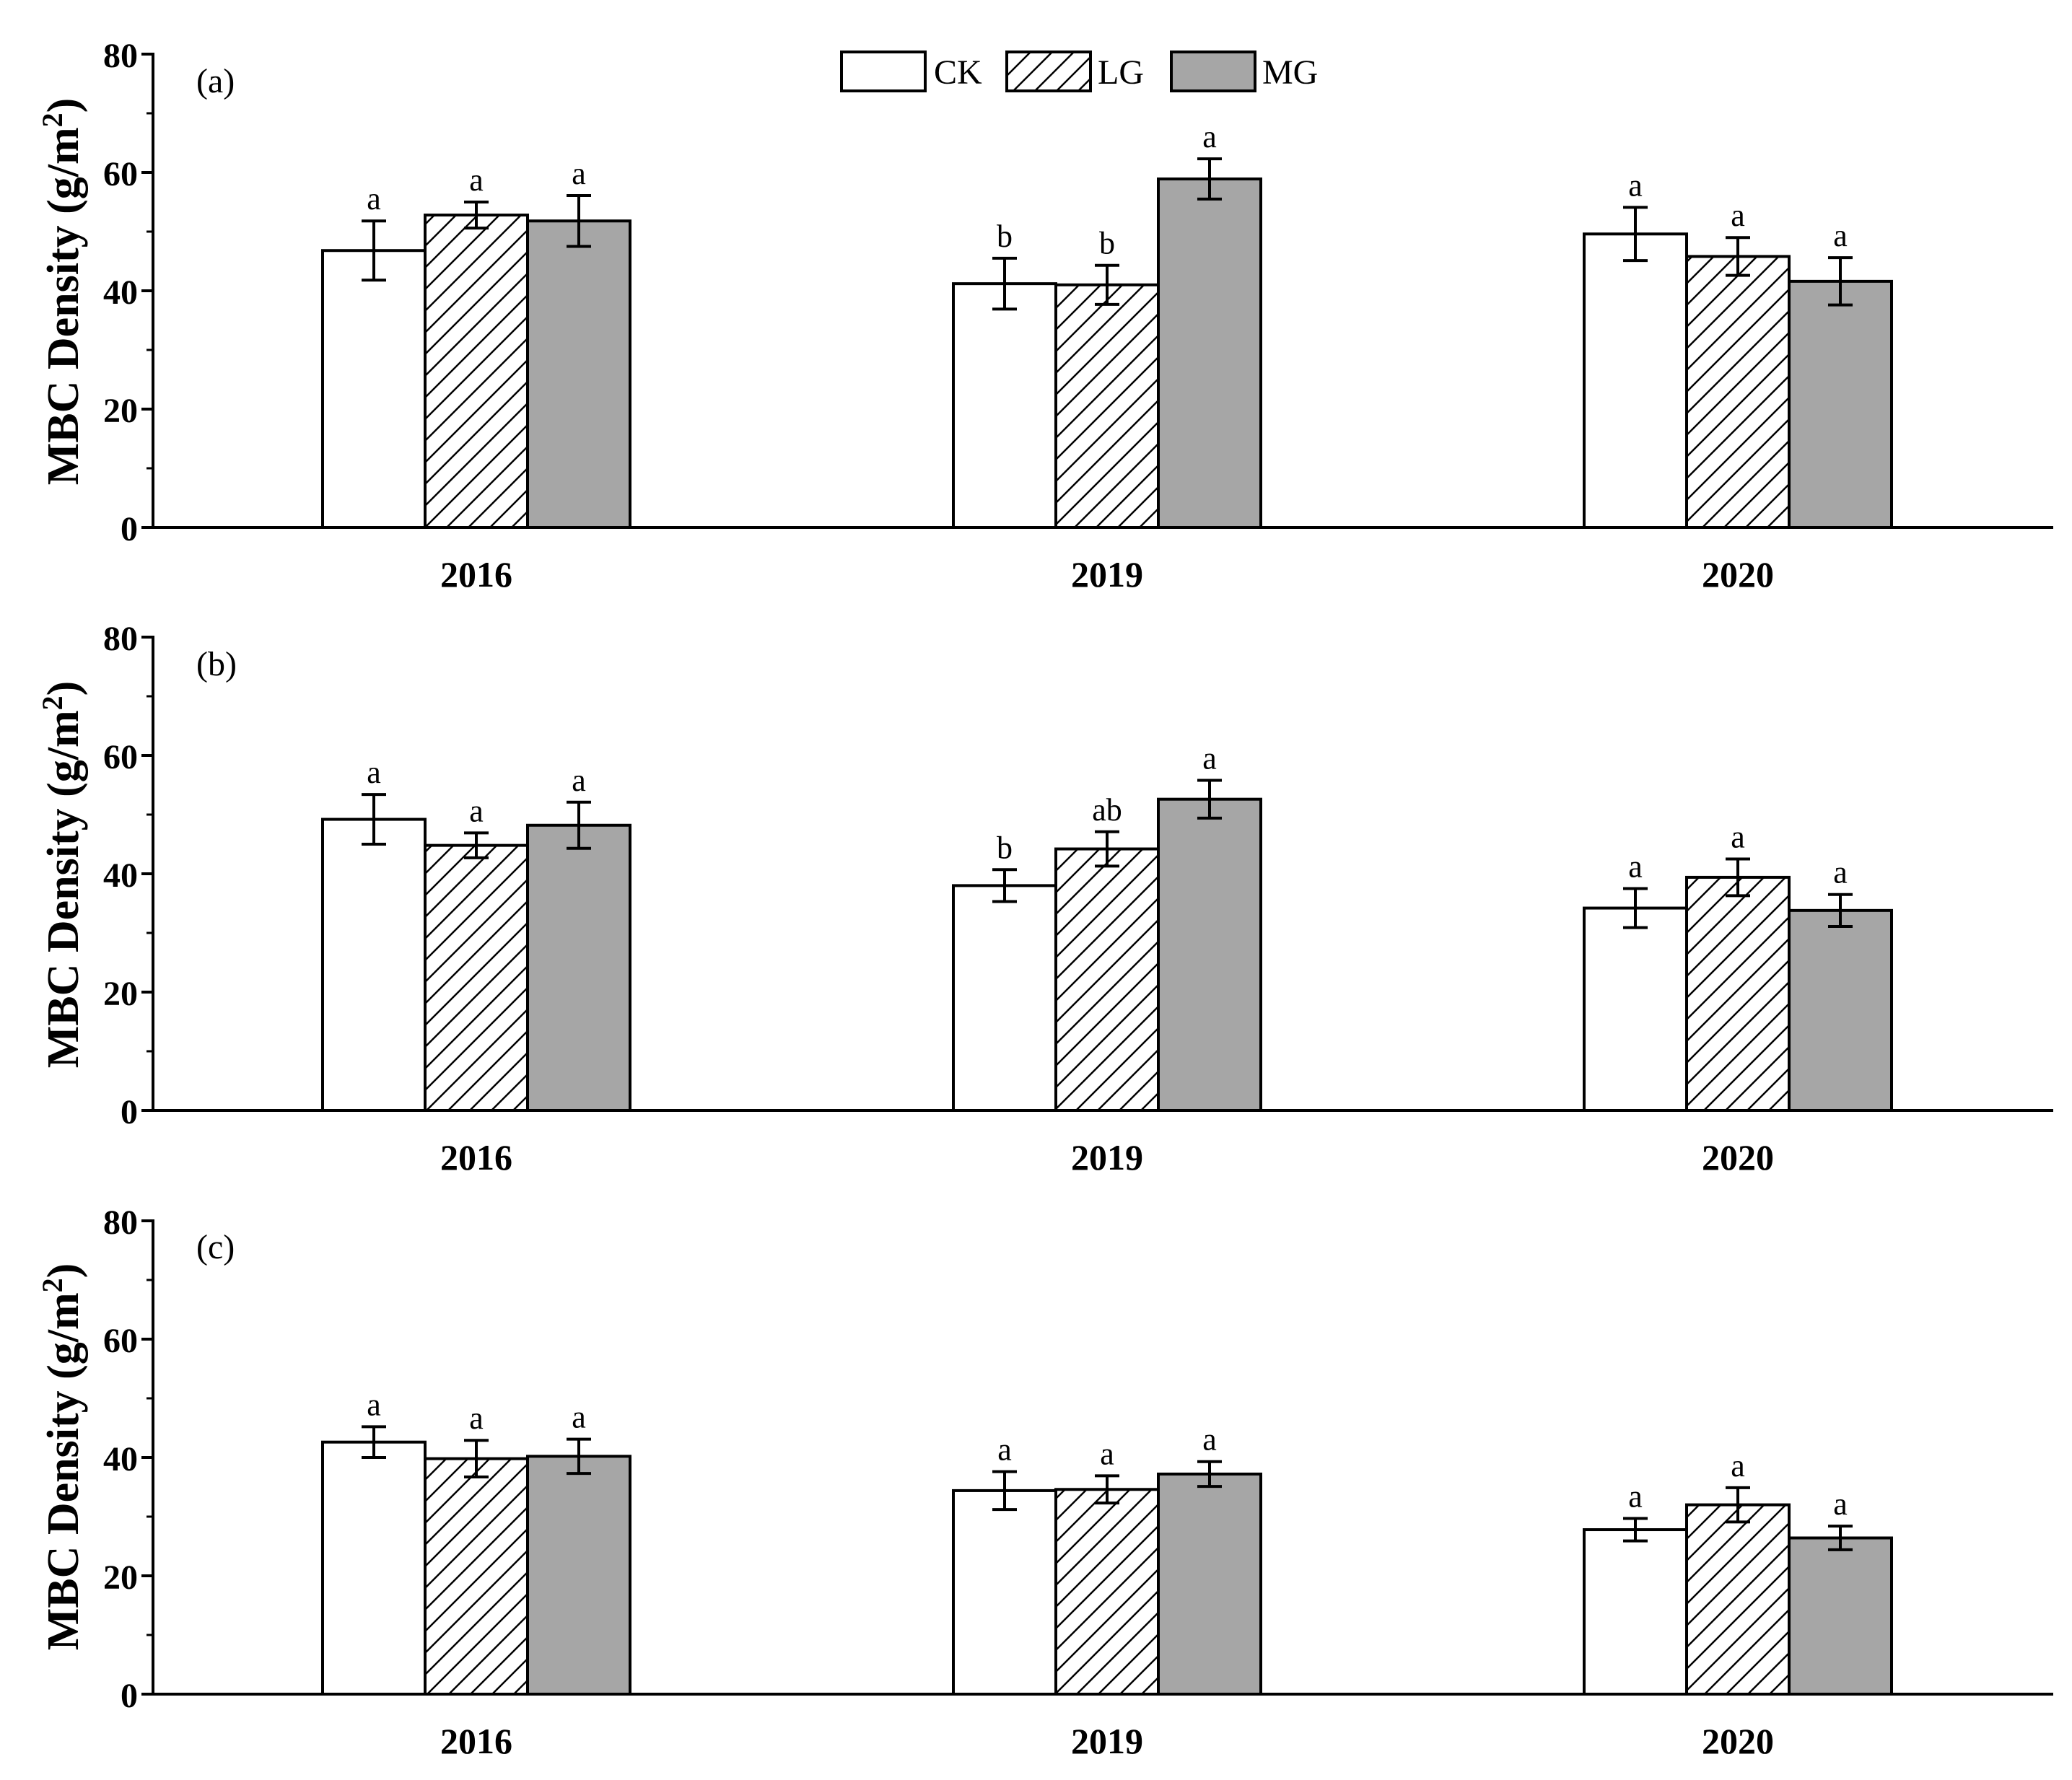 This screenshot has width=2072, height=1780. I want to click on y-axis-title-b: MBC Density (g/m2), so click(62, 875).